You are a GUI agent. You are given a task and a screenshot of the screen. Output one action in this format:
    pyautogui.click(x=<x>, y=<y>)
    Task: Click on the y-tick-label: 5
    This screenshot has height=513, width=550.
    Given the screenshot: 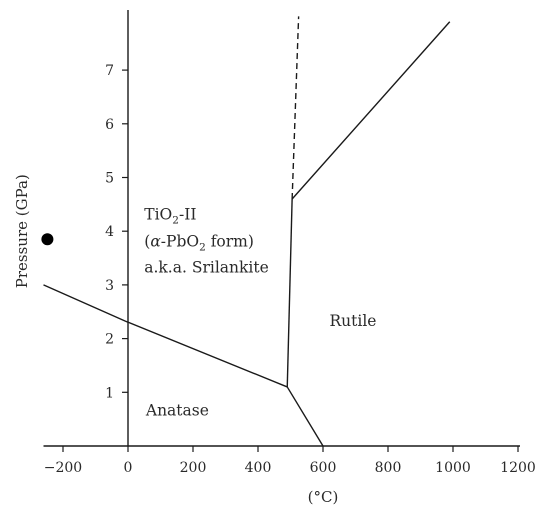 What is the action you would take?
    pyautogui.click(x=109, y=179)
    